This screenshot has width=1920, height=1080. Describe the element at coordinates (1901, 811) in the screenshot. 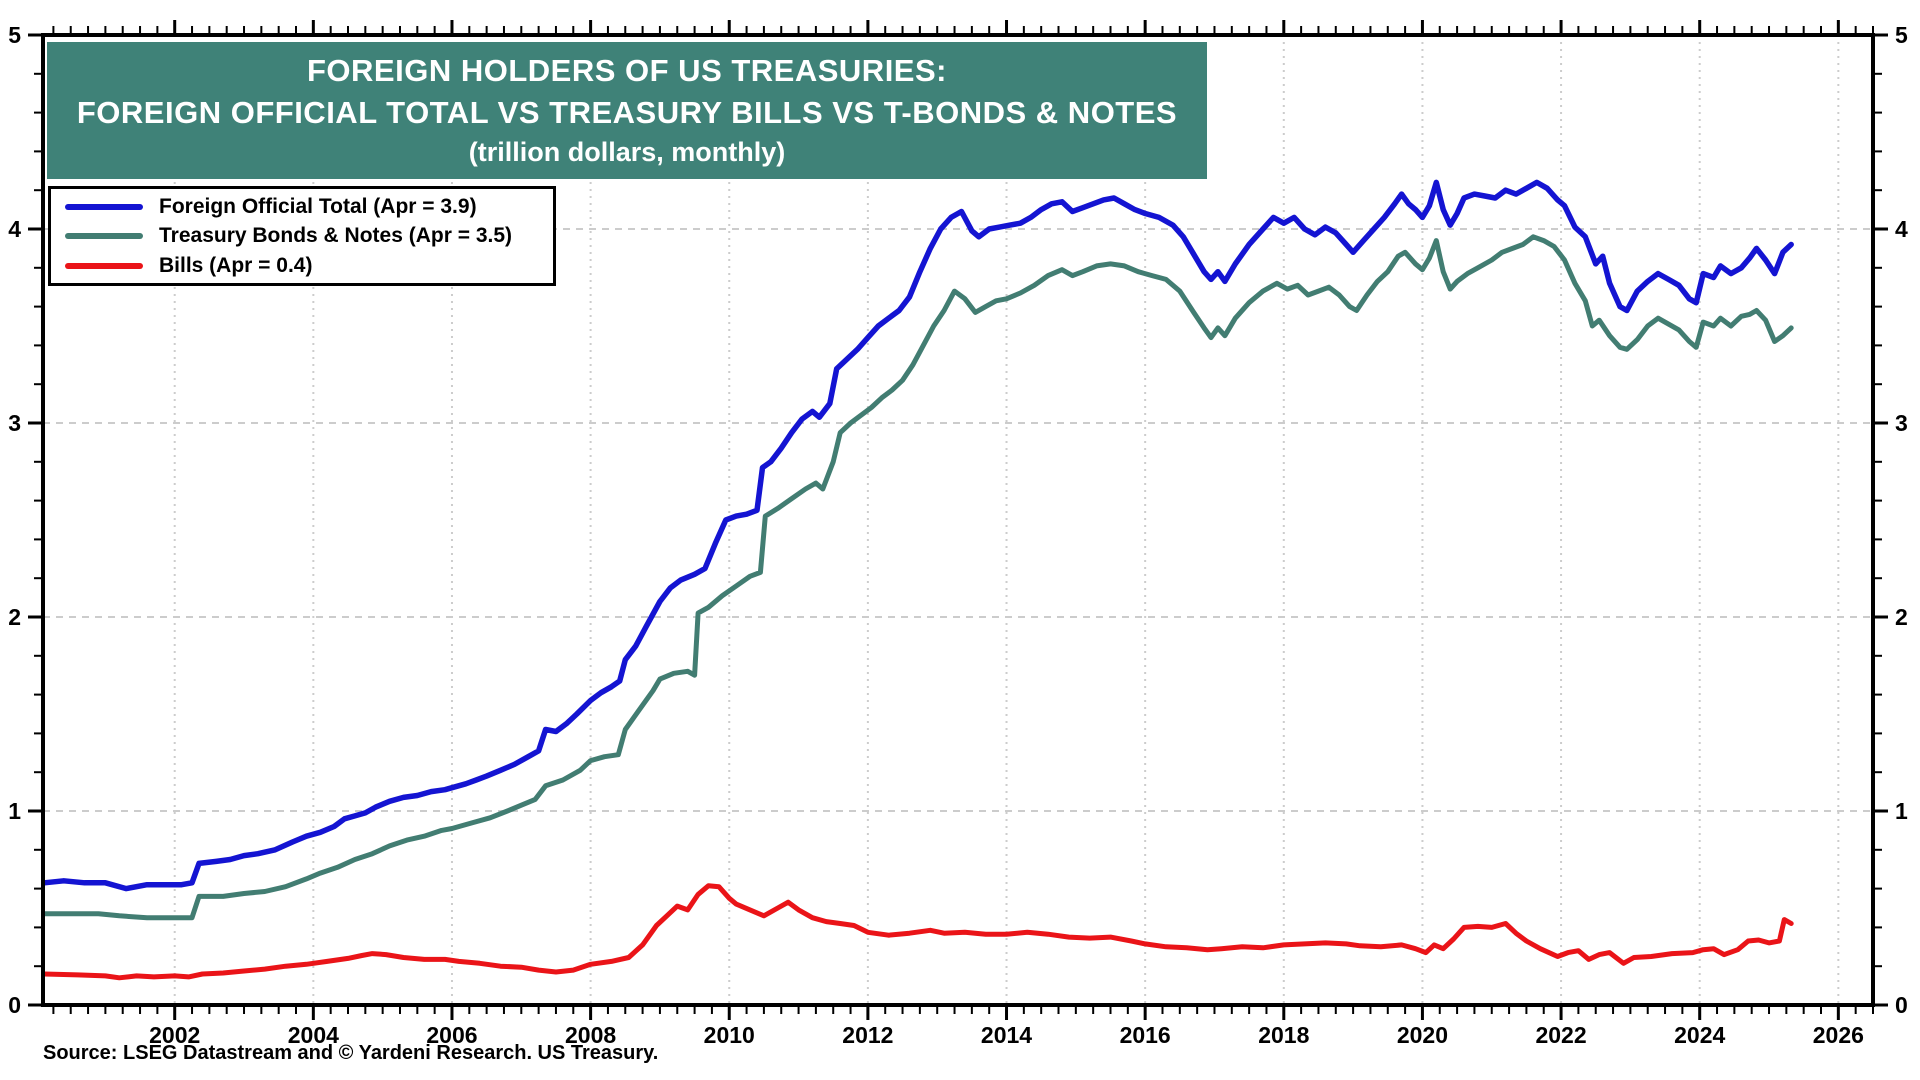

I see `y-axis-label-right: 1` at that location.